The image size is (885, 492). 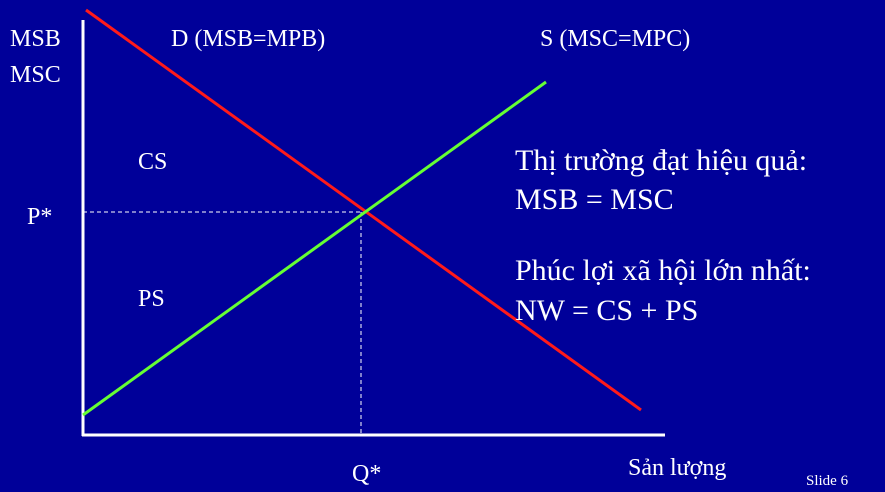 I want to click on producer-surplus-label: PS, so click(x=151, y=299).